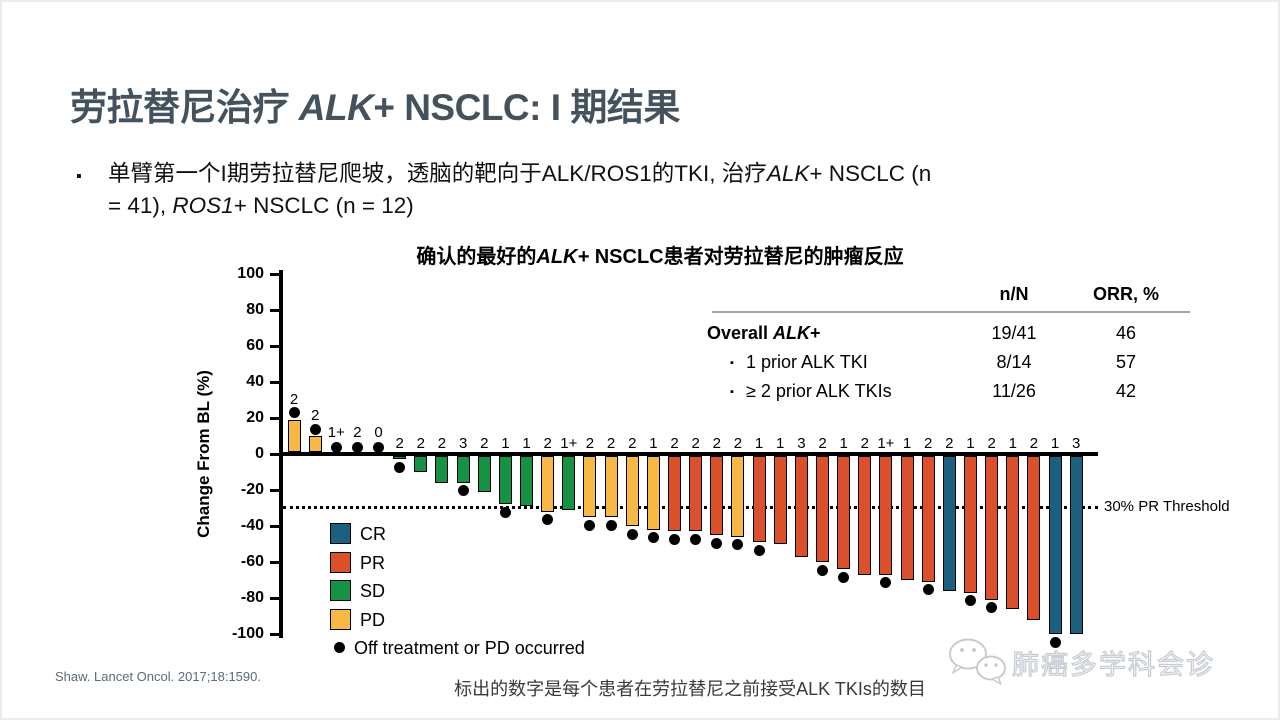 This screenshot has height=720, width=1280. What do you see at coordinates (250, 273) in the screenshot?
I see `y-axis-tick-label: 100` at bounding box center [250, 273].